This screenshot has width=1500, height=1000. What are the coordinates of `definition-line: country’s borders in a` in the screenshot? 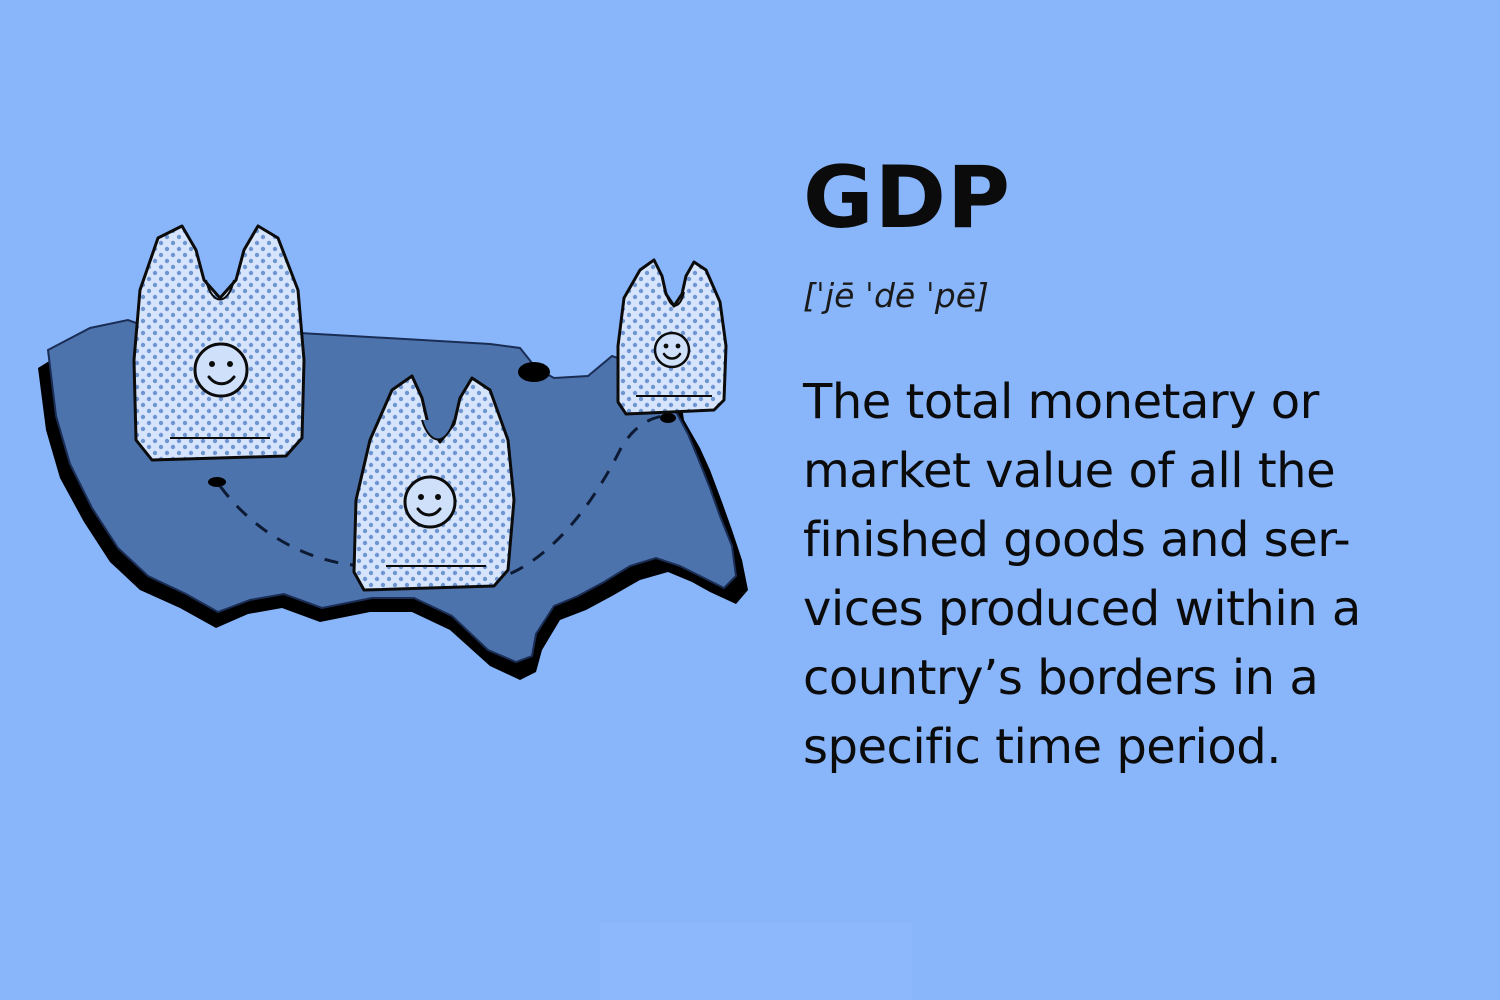 It's located at (1061, 678).